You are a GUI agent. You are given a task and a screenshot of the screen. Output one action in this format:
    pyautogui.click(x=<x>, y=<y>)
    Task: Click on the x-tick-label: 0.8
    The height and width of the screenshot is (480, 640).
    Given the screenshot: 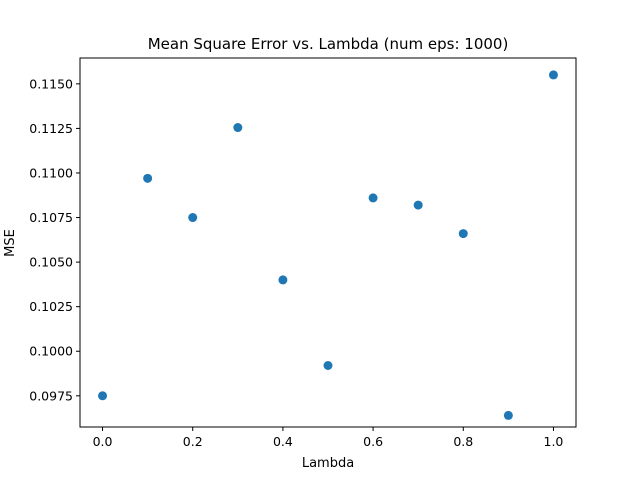 What is the action you would take?
    pyautogui.click(x=463, y=441)
    